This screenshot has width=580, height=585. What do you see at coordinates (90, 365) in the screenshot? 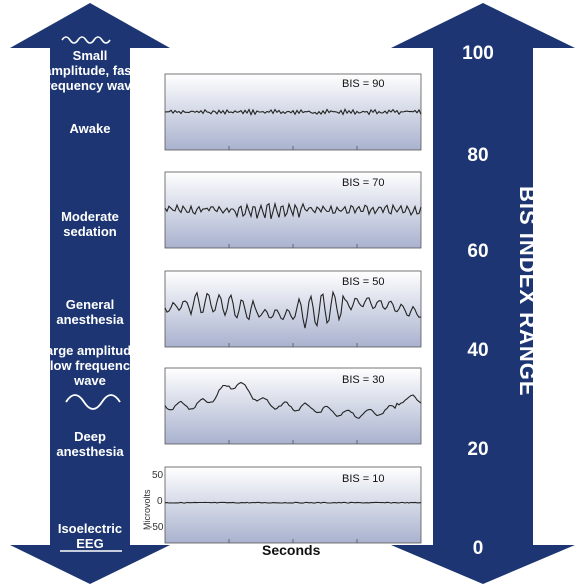
I see `large-wave-title: Large amplitude, slow frequency wave` at bounding box center [90, 365].